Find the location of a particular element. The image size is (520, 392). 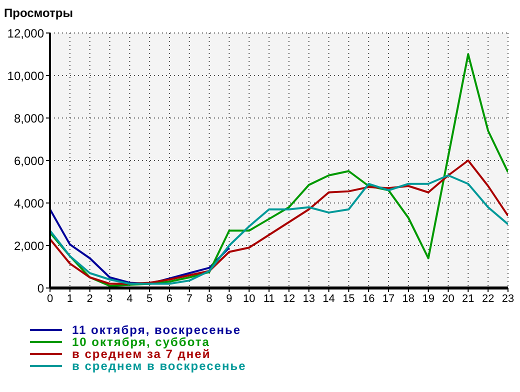

x-tick-label: 1 is located at coordinates (69, 298).